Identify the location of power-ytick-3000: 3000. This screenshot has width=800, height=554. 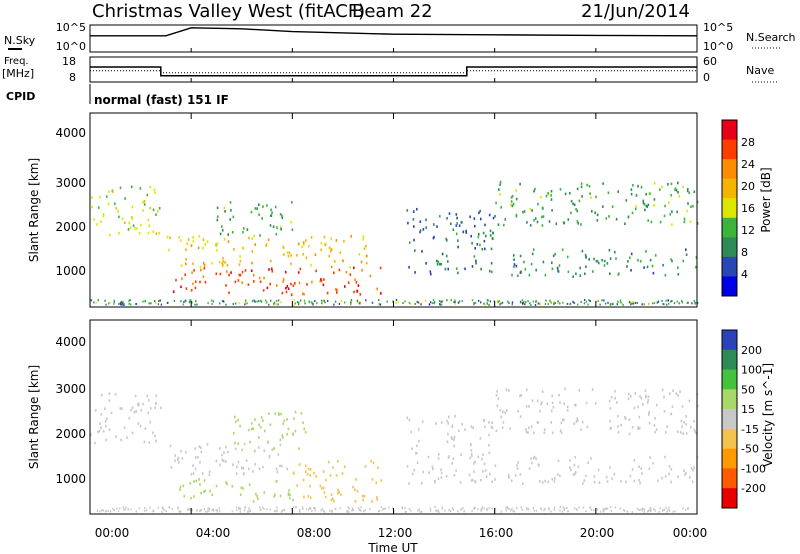
(70, 183).